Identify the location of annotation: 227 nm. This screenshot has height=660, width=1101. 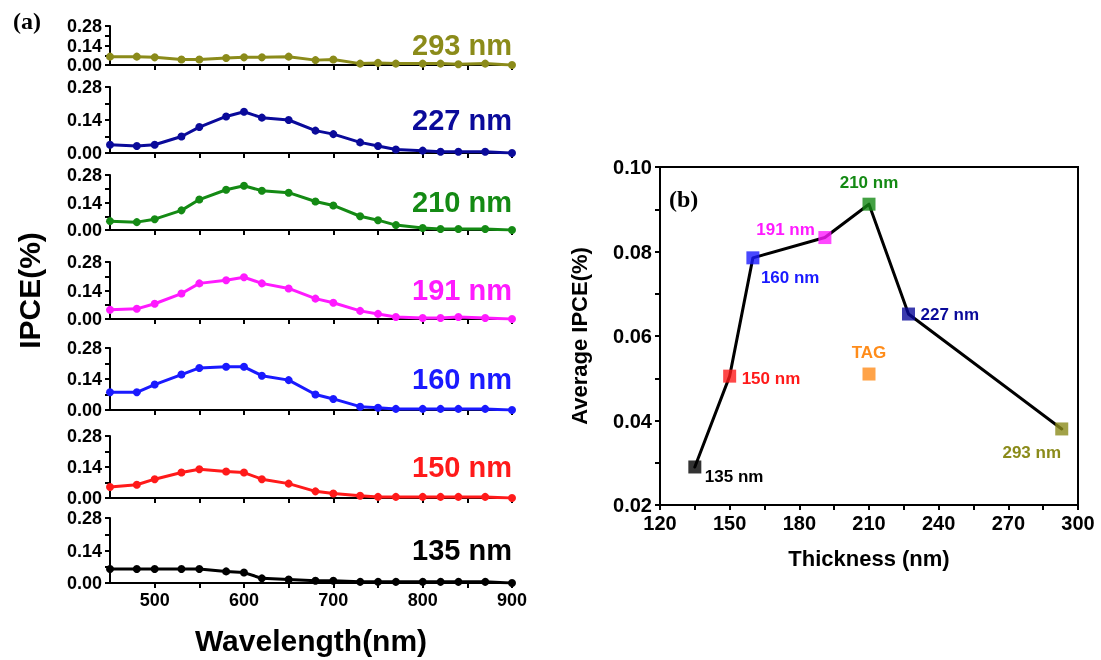
(950, 314).